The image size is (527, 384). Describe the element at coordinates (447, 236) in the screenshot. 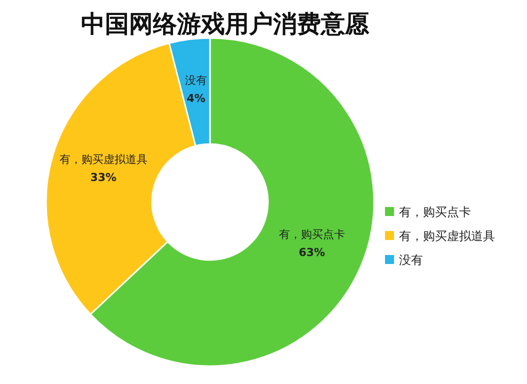

I see `legend-label: 有，购买虚拟道具` at that location.